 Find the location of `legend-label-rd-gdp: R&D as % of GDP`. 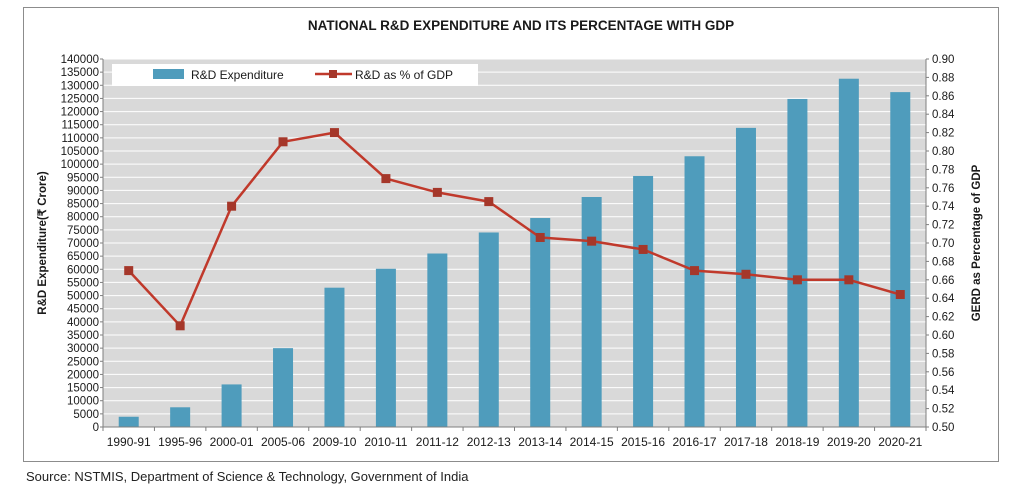

legend-label-rd-gdp: R&D as % of GDP is located at coordinates (404, 75).